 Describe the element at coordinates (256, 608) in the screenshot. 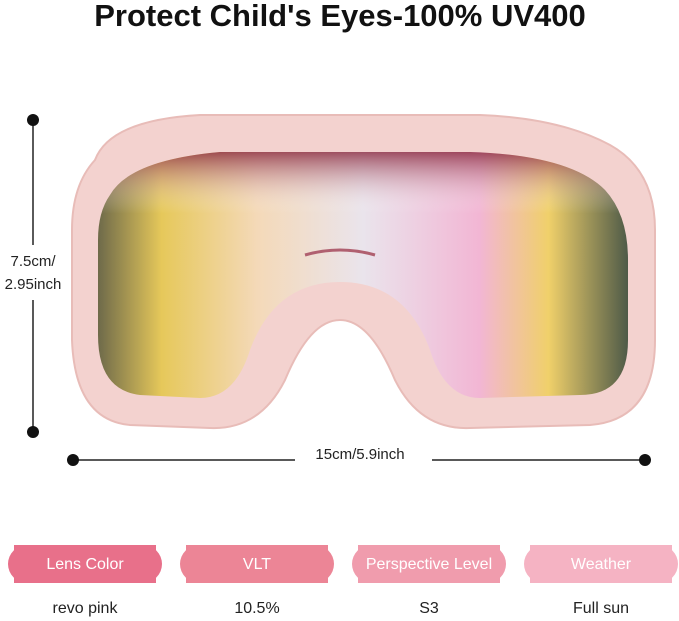

I see `spec-value: 10.5%` at that location.